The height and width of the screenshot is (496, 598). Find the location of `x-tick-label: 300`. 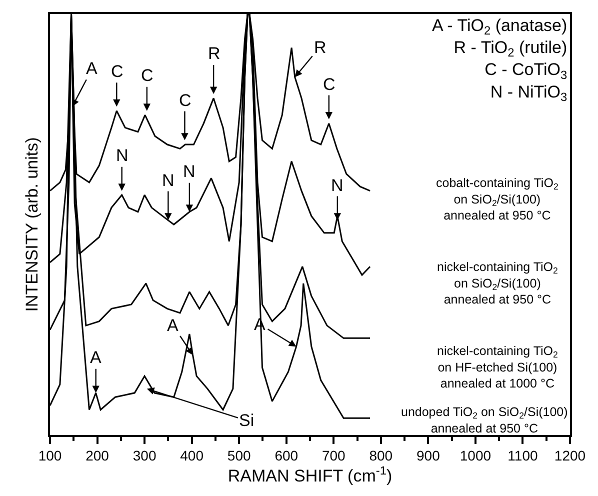

x-tick-label: 300 is located at coordinates (144, 456).